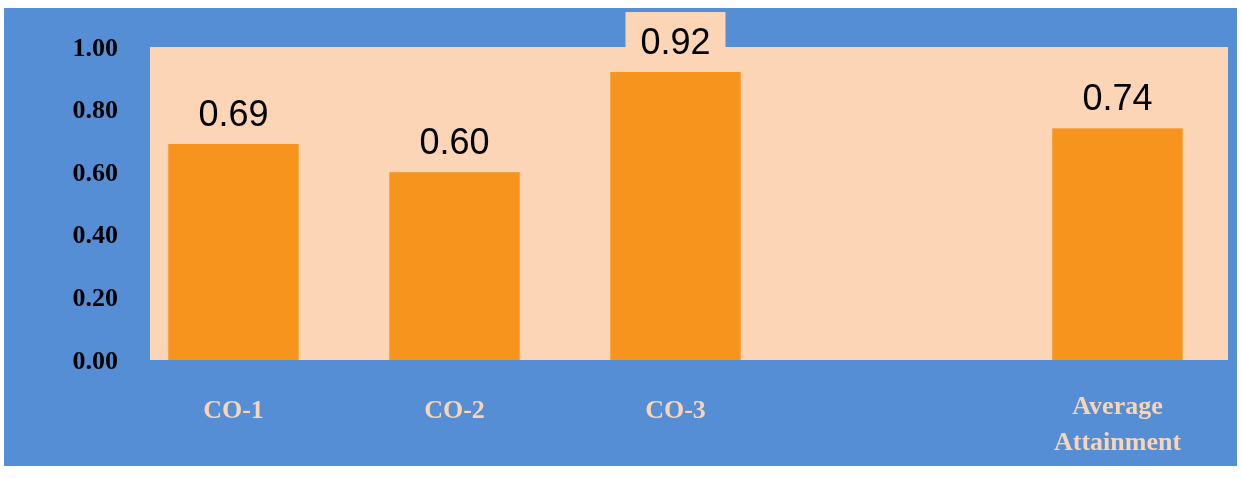  I want to click on y-tick-label: 0.20, so click(95, 297).